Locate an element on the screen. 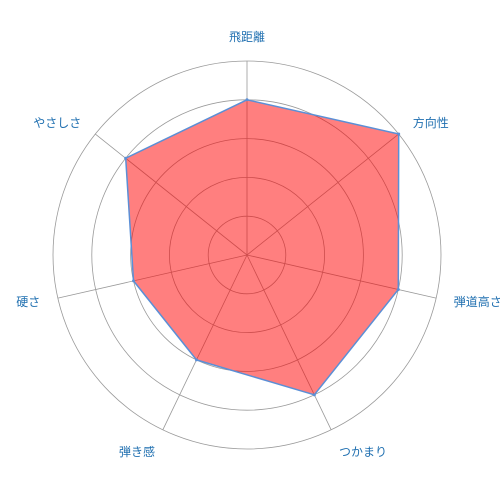 Image resolution: width=500 pixels, height=500 pixels. axis-label-2: 弾道高さ is located at coordinates (477, 301).